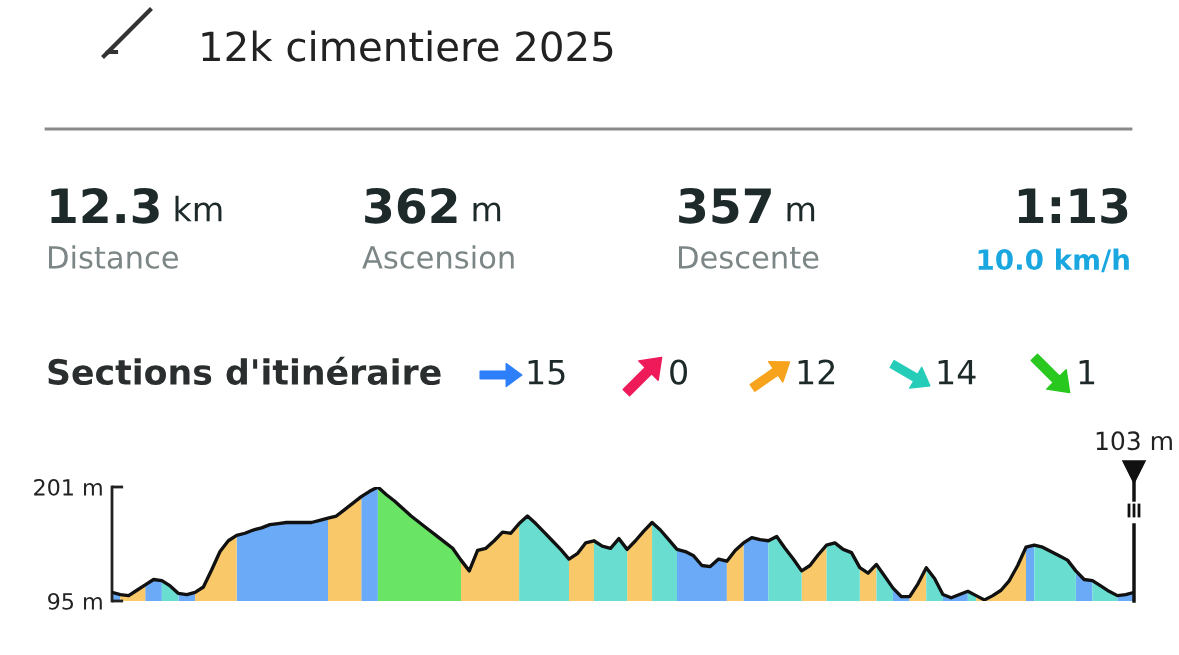 The width and height of the screenshot is (1179, 655). What do you see at coordinates (113, 257) in the screenshot?
I see `text: Distance` at bounding box center [113, 257].